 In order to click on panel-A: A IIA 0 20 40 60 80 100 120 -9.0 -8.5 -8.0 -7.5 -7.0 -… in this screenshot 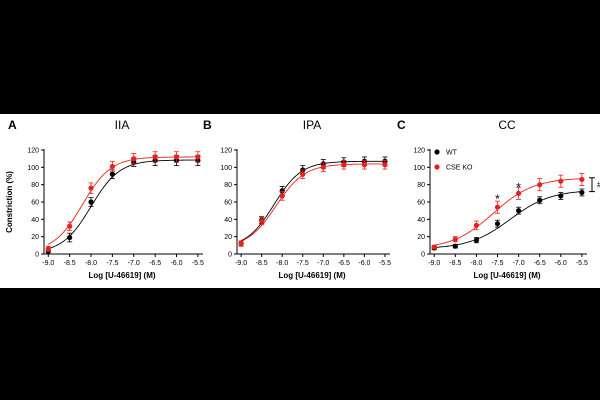, I will do `click(104, 199)`.